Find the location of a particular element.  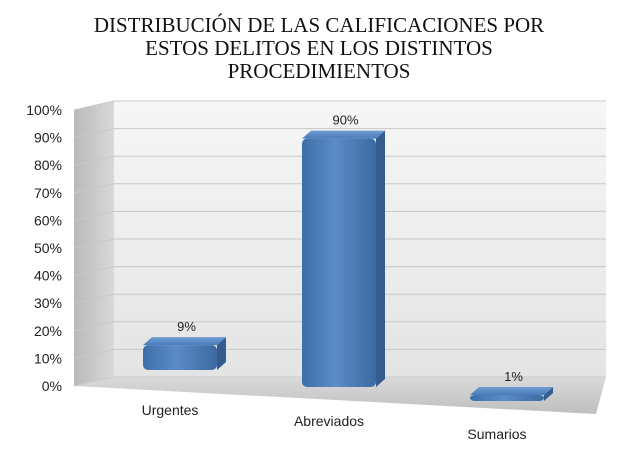

y-tick-label: 40% is located at coordinates (48, 276).